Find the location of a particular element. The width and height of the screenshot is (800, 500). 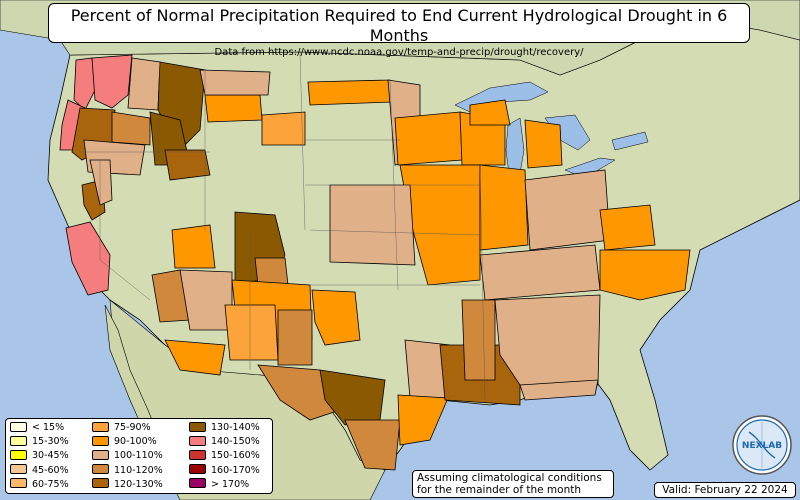

legend-label: > 170% is located at coordinates (230, 484).